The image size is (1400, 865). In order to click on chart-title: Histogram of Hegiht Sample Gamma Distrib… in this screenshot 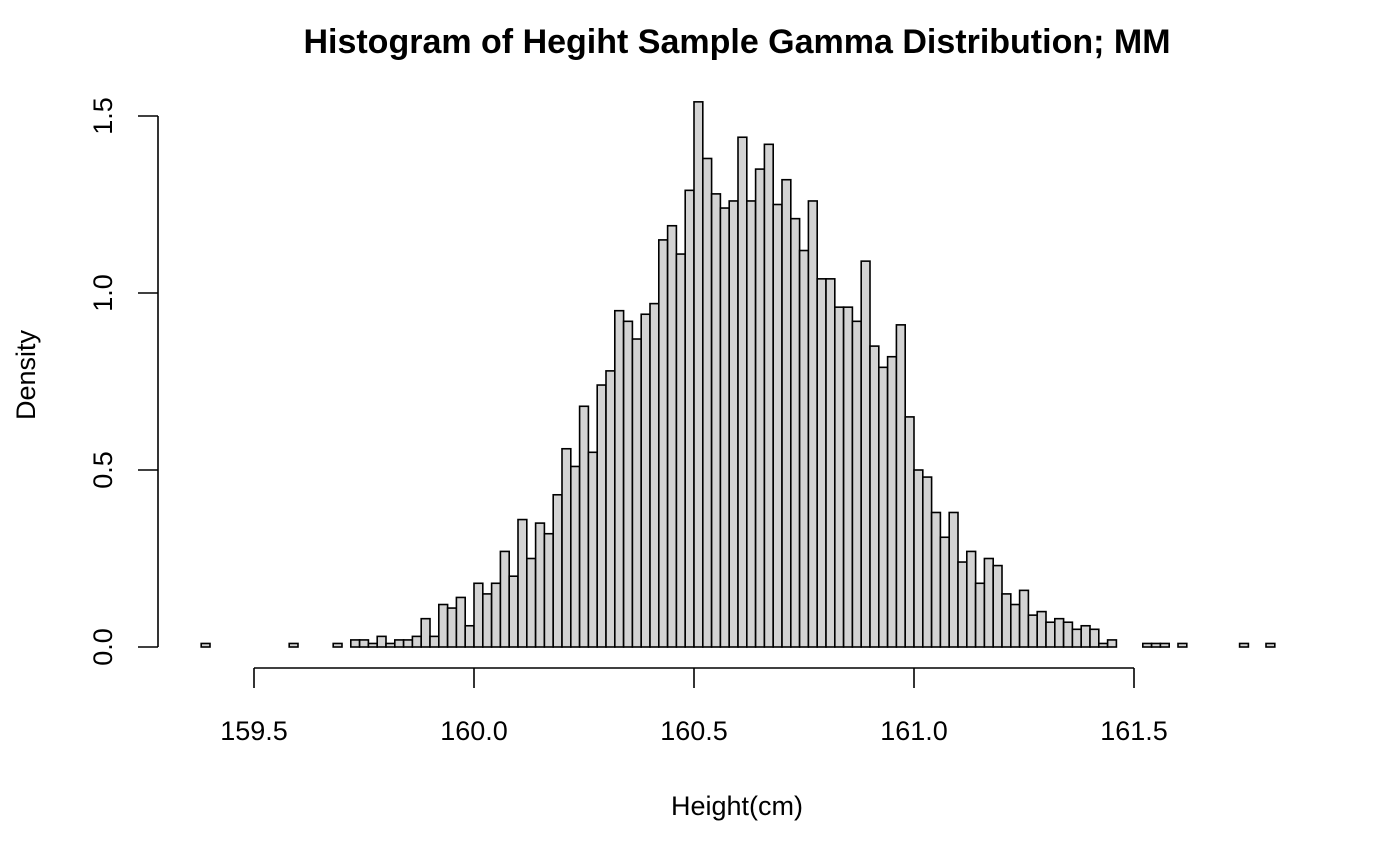, I will do `click(736, 42)`.